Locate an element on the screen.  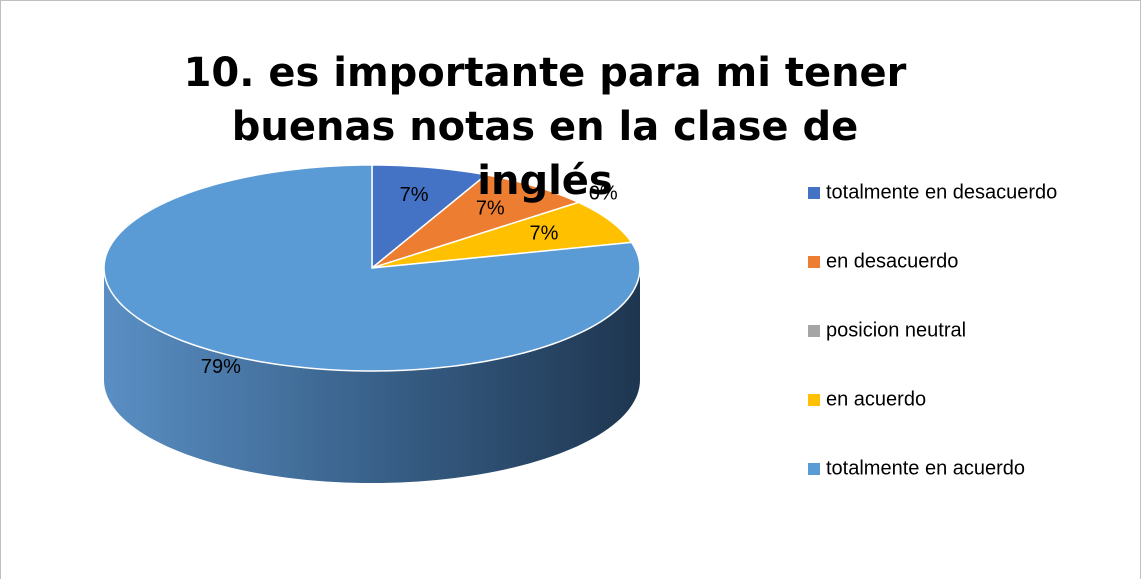
legend-label: en acuerdo is located at coordinates (876, 399).